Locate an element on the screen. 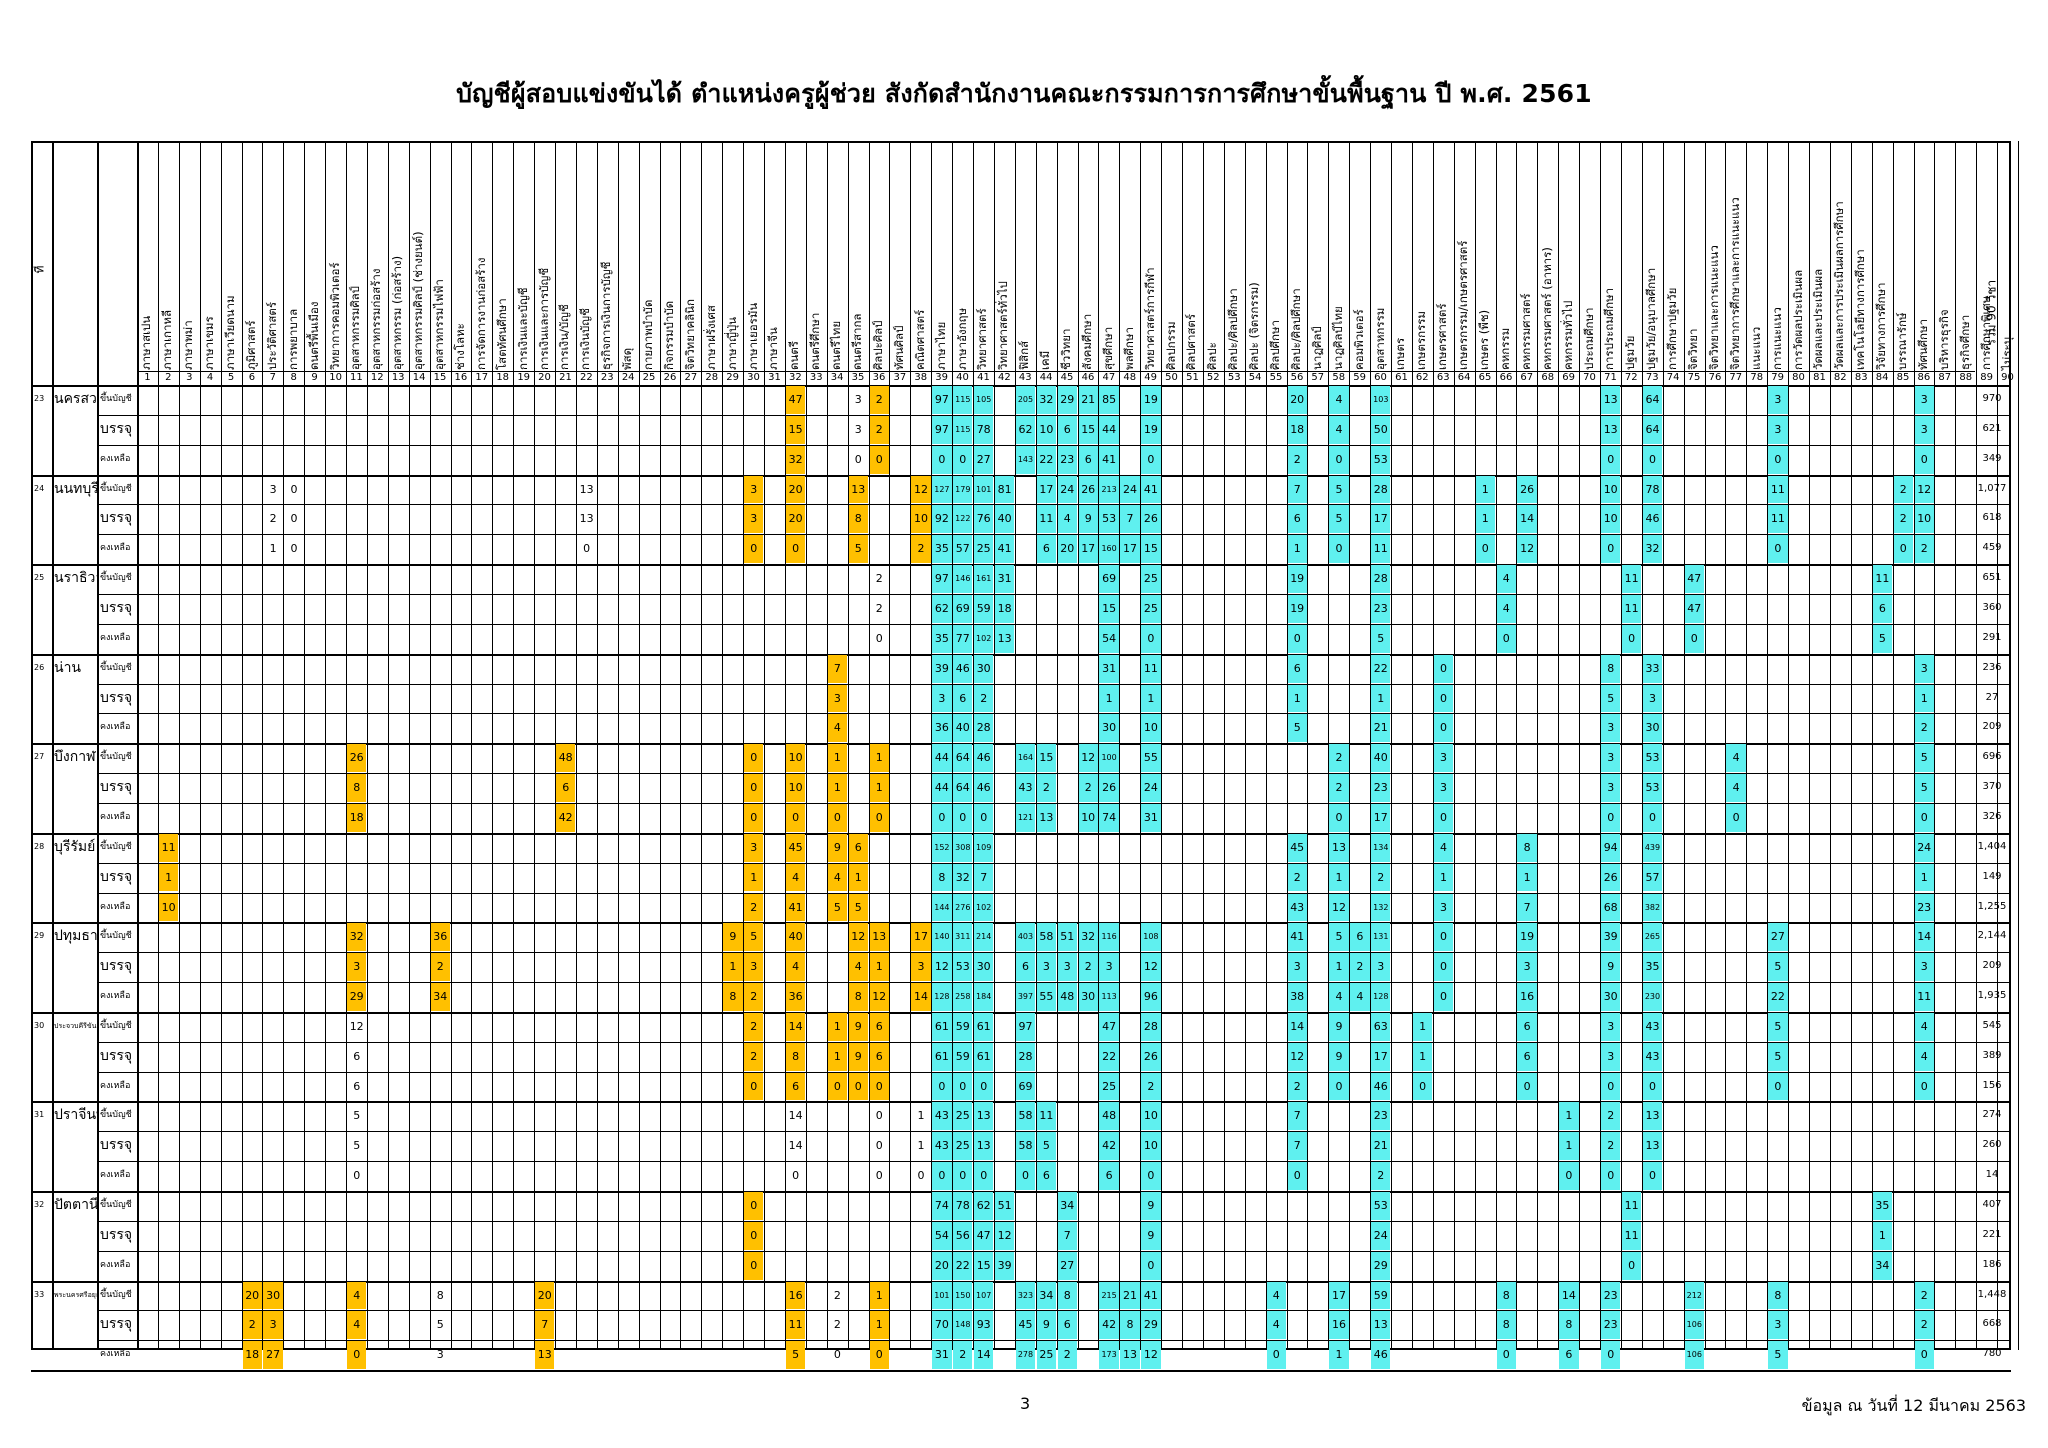  row-type-label: ขึ้นบัญชี is located at coordinates (116, 1115).